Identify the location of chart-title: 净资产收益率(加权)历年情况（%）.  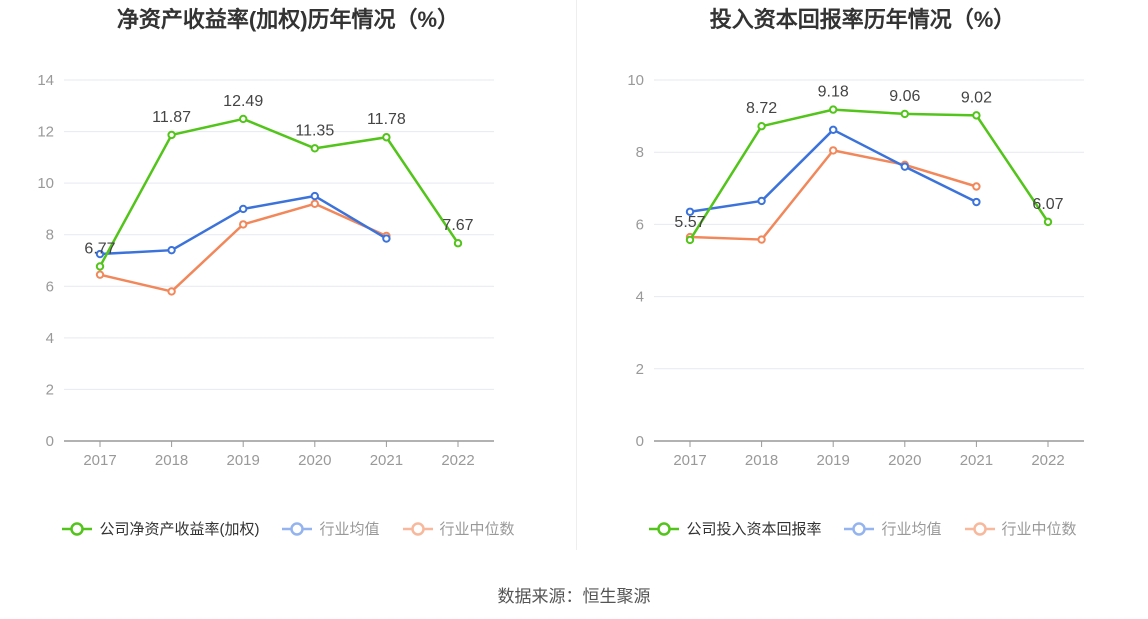
(288, 19).